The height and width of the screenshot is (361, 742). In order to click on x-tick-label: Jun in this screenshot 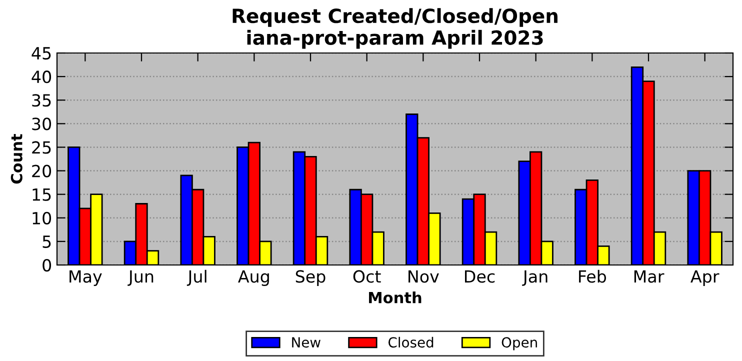, I will do `click(141, 278)`.